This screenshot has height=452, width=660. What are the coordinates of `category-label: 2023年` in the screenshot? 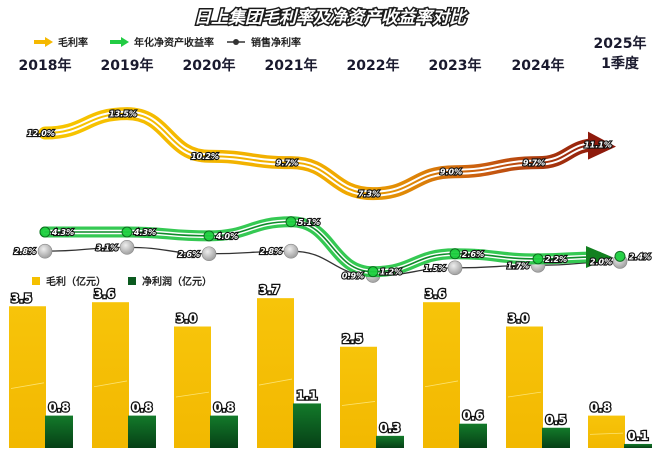 It's located at (455, 65).